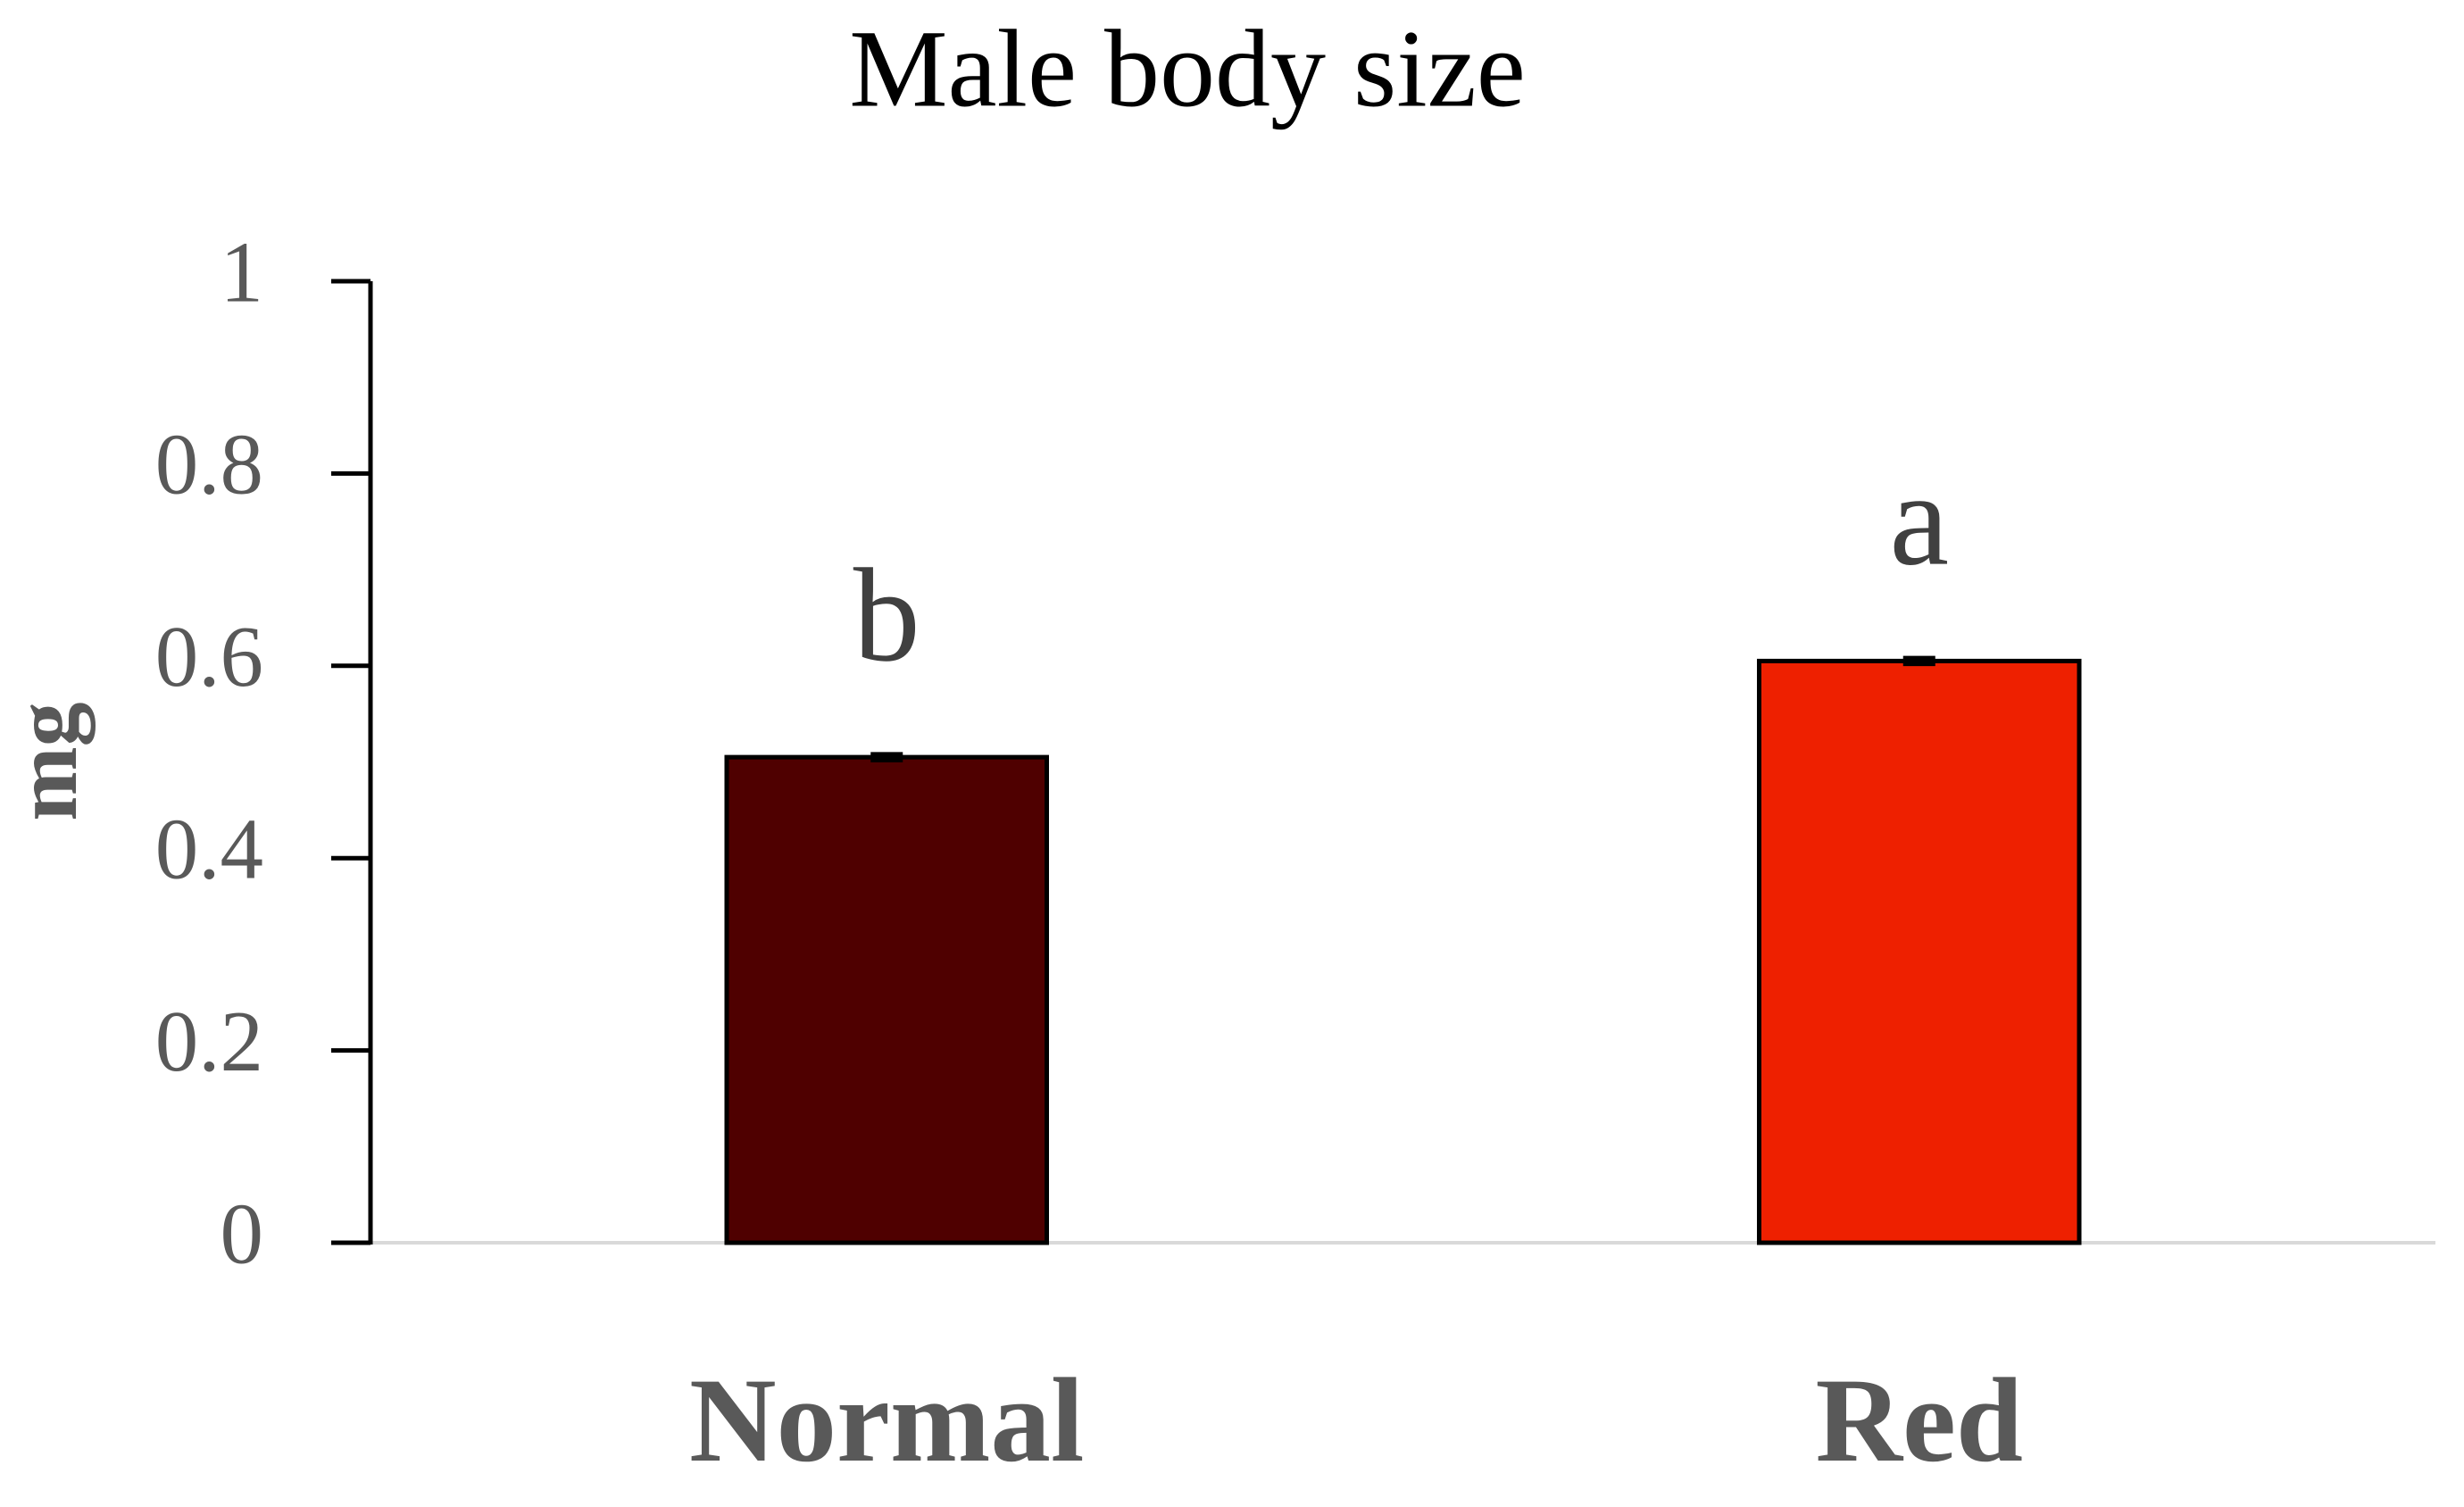 This screenshot has height=1507, width=2464. What do you see at coordinates (209, 849) in the screenshot?
I see `y-tick-label: 0.4` at bounding box center [209, 849].